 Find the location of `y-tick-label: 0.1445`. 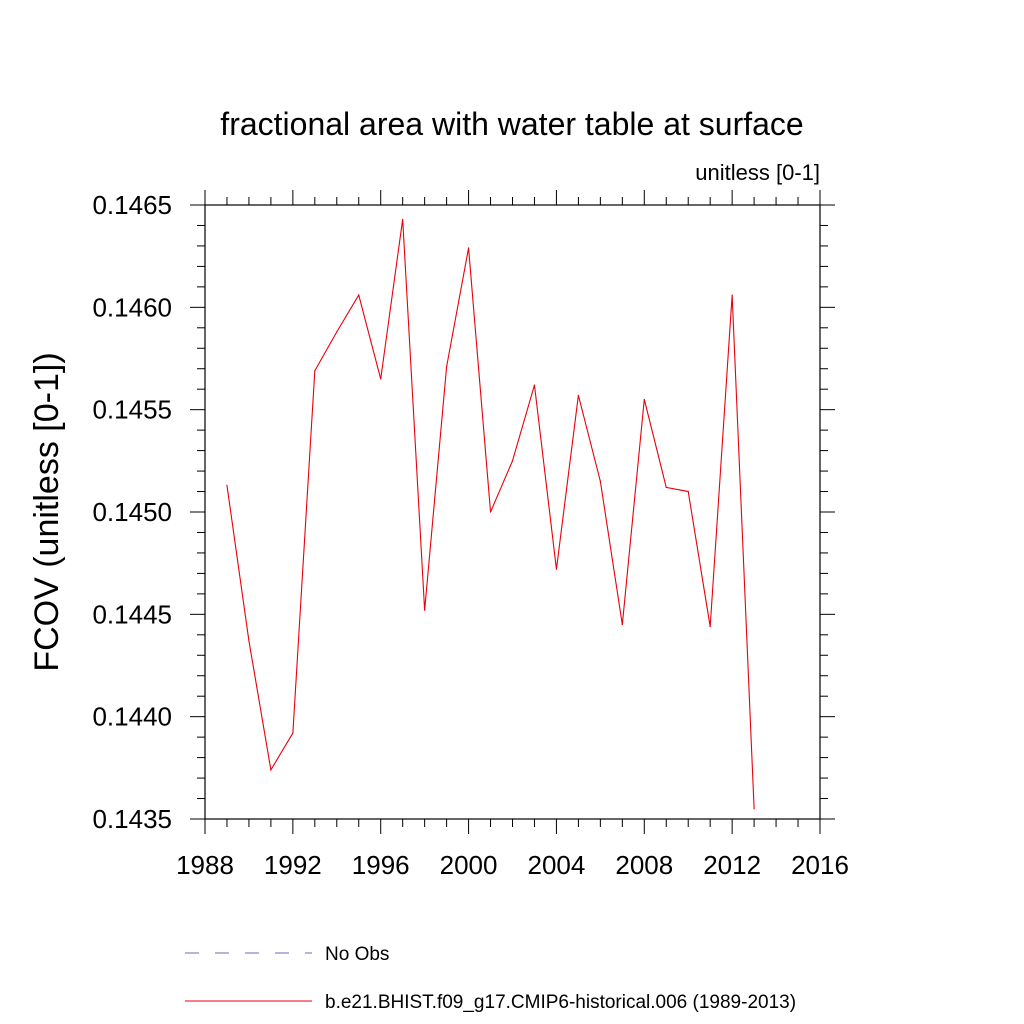

y-tick-label: 0.1445 is located at coordinates (132, 614).